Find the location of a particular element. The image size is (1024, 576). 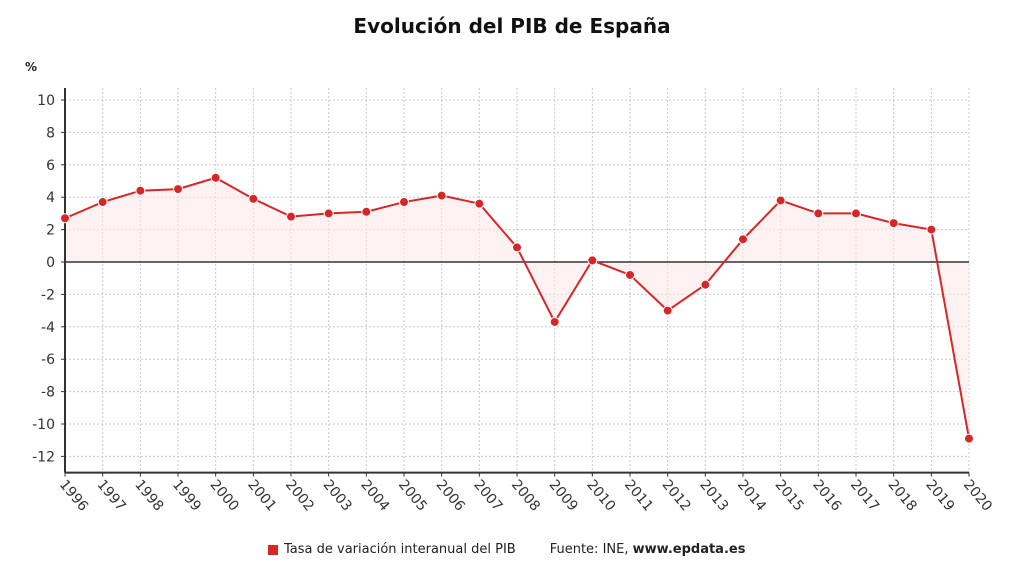

x-tick-label: 2010 is located at coordinates (600, 496).